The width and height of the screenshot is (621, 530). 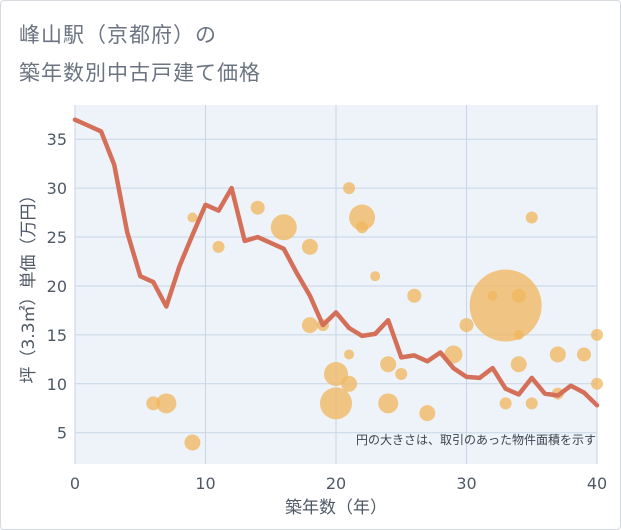 I want to click on bubble-size-note: 円の大きさは、取引のあった物件面積を示す, so click(x=476, y=439).